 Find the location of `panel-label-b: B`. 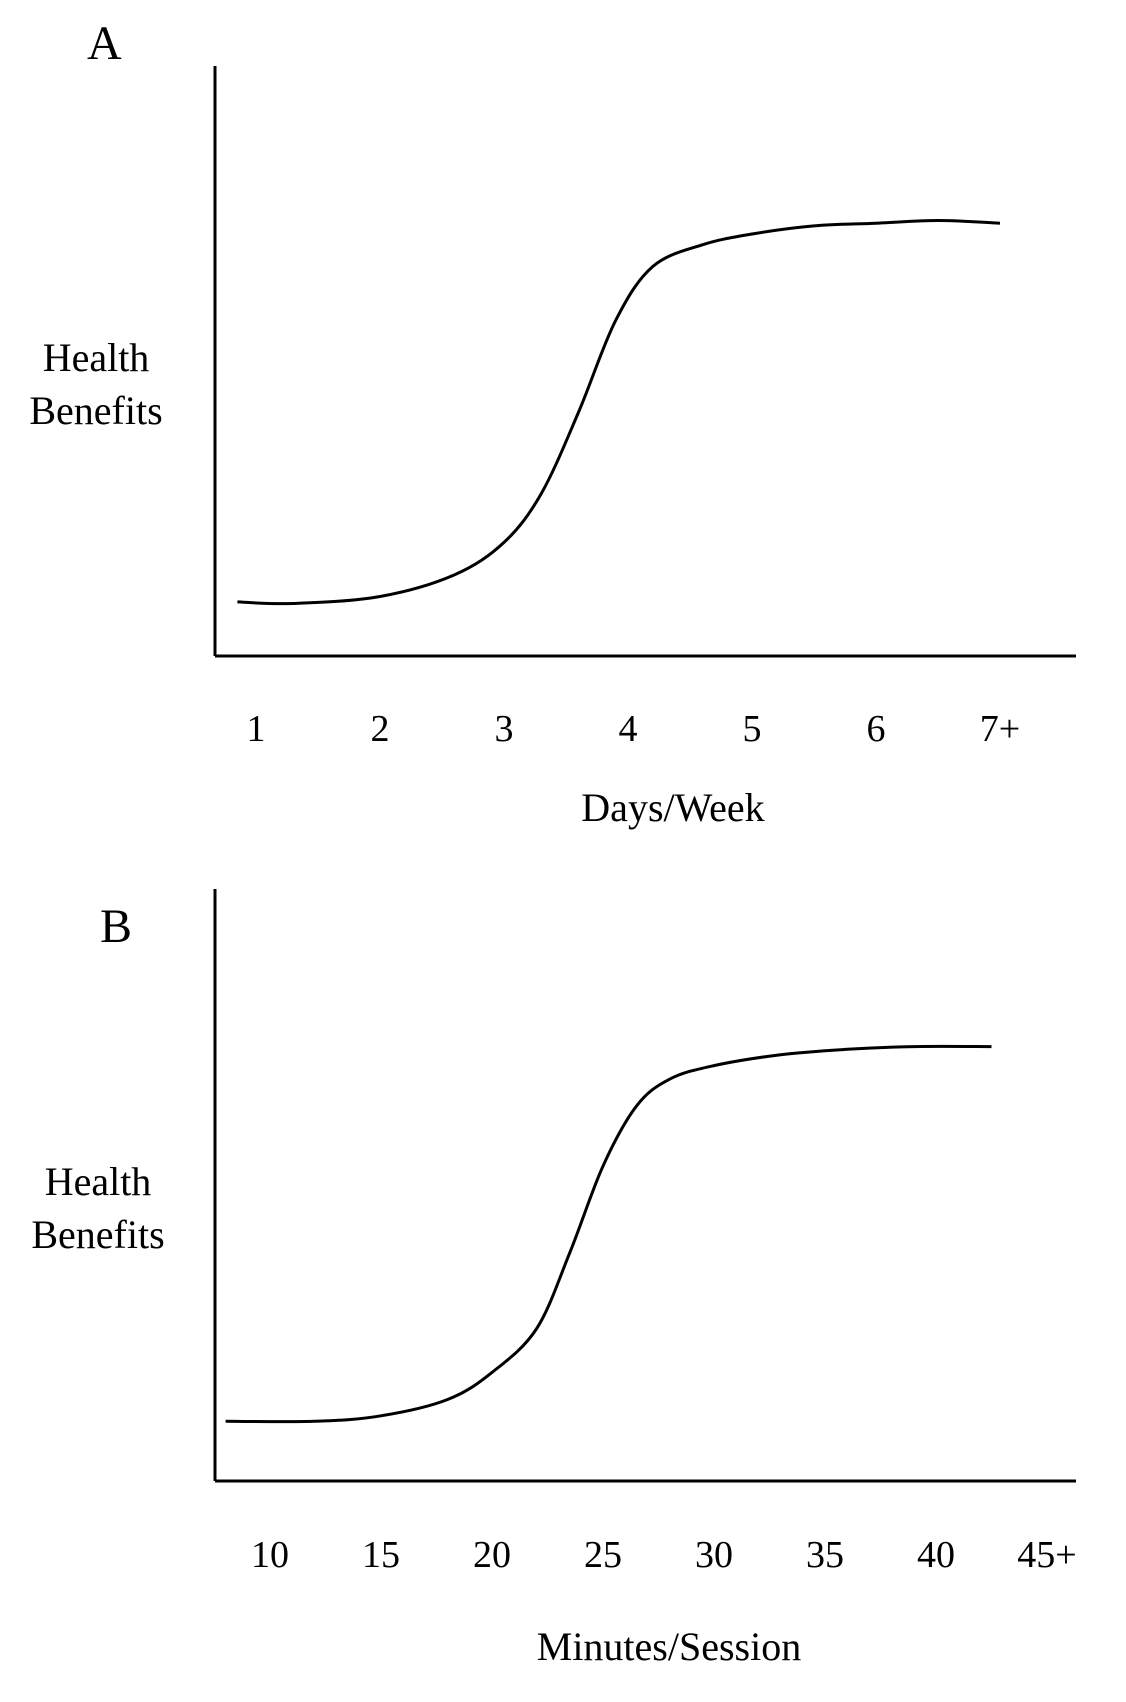

panel-label-b: B is located at coordinates (116, 926).